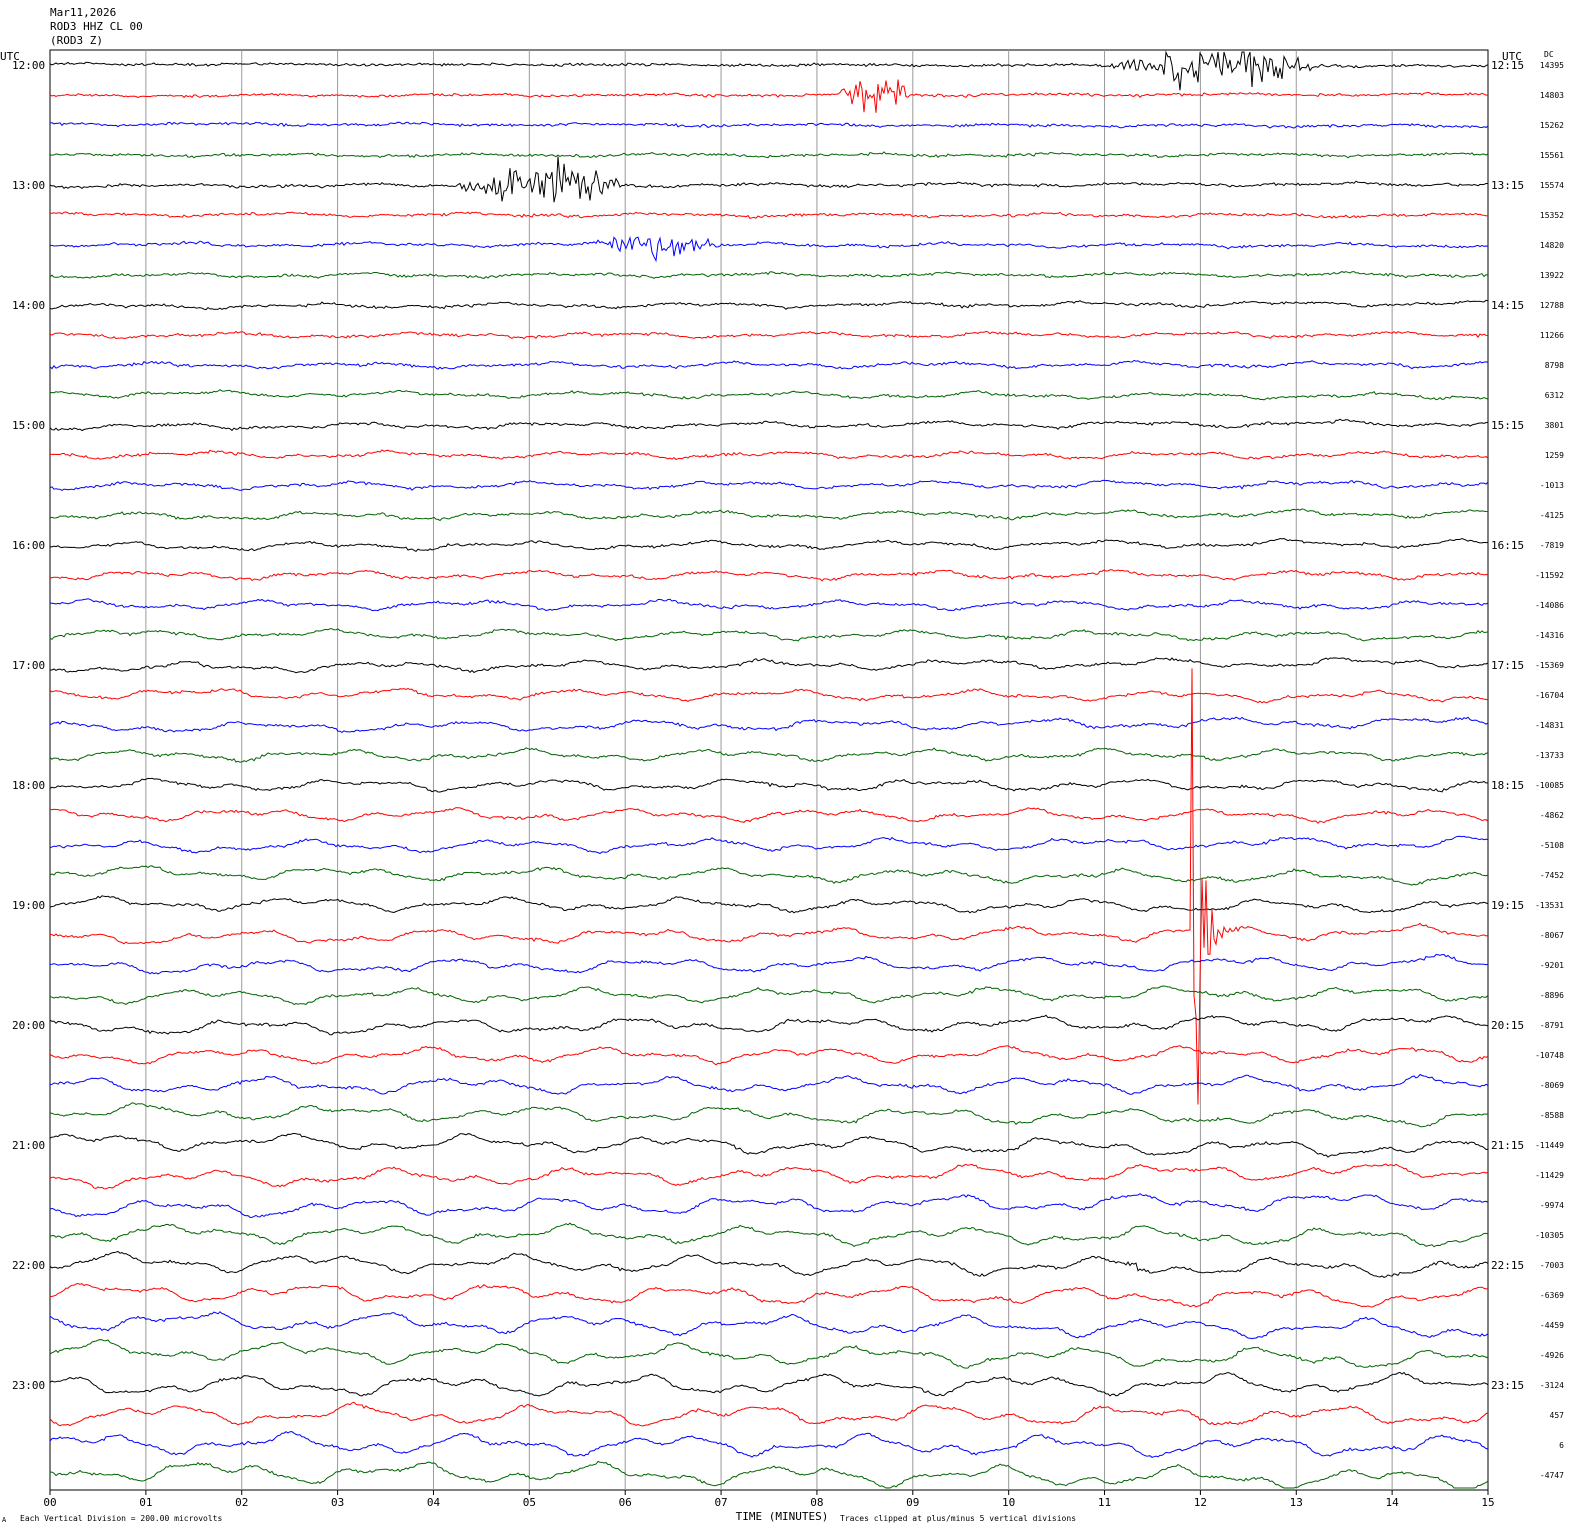 This screenshot has height=1534, width=1570. Describe the element at coordinates (1507, 1025) in the screenshot. I see `right-time-label: 20:15` at that location.